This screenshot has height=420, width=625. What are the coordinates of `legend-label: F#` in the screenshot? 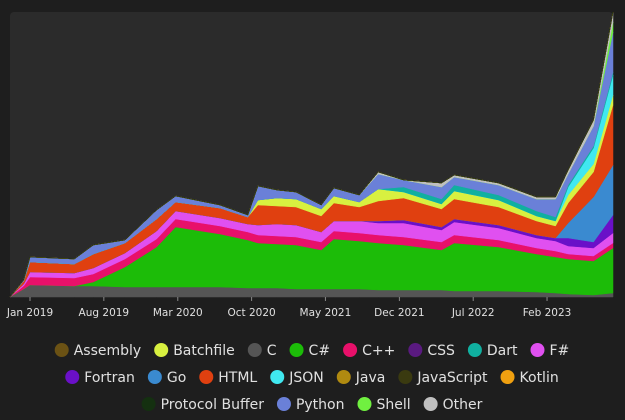 It's located at (559, 351).